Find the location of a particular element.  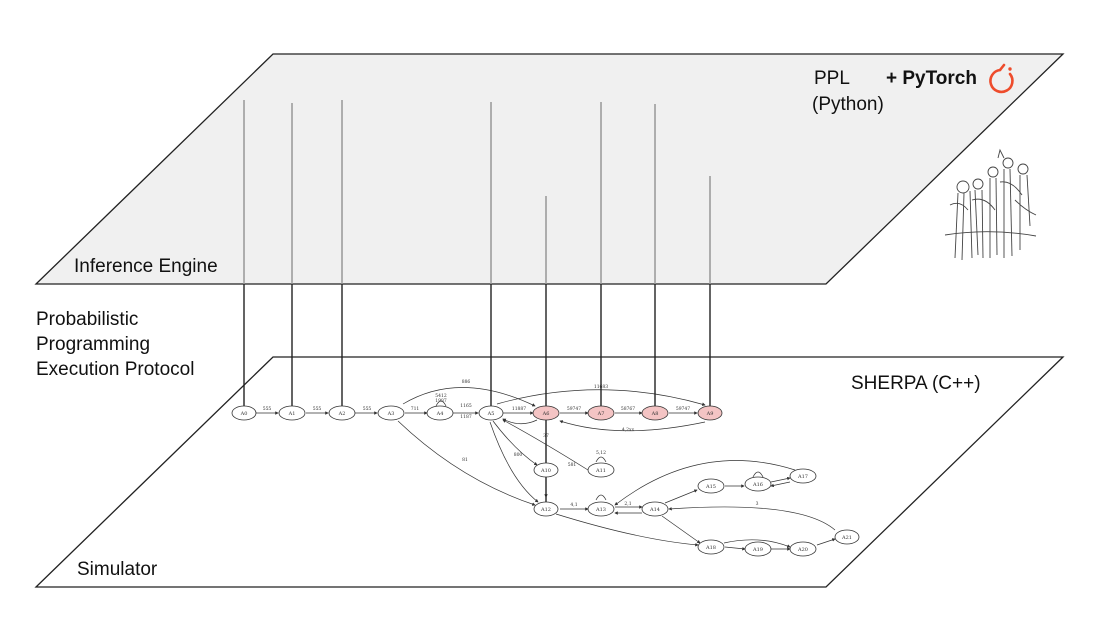

svg-text: A10 is located at coordinates (545, 471).